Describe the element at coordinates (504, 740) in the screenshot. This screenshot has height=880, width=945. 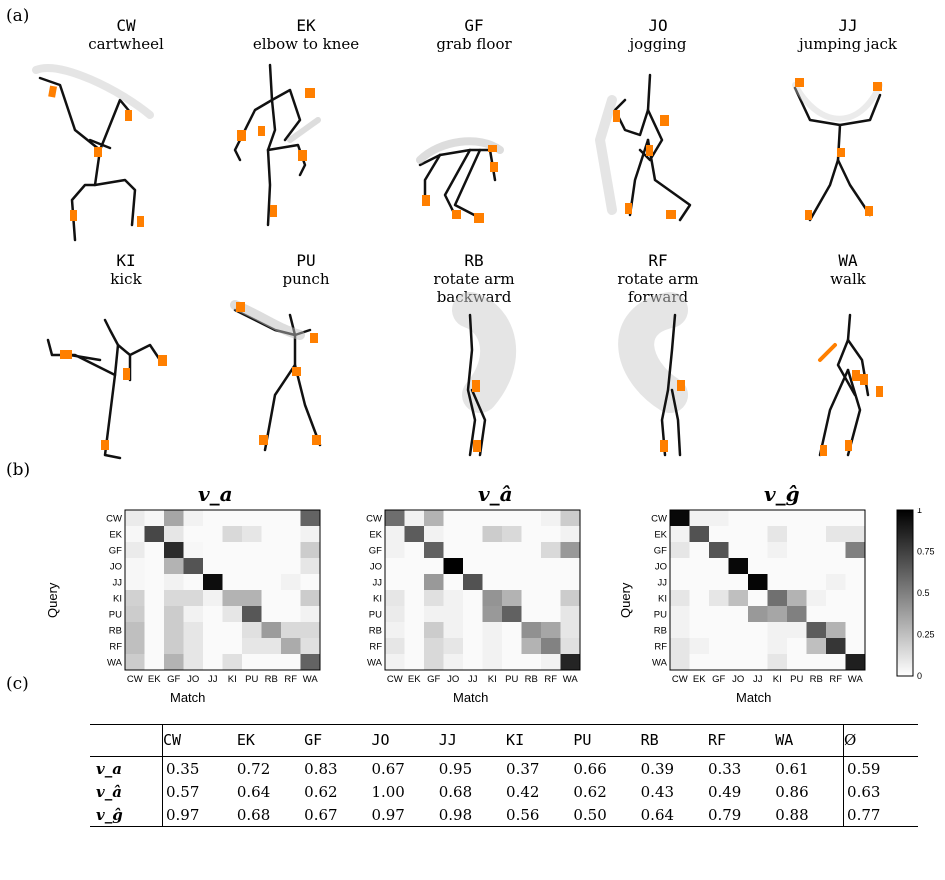
I see `table-header-row: CW EK GF JO JJ KI PU RB RF WA Ø` at that location.